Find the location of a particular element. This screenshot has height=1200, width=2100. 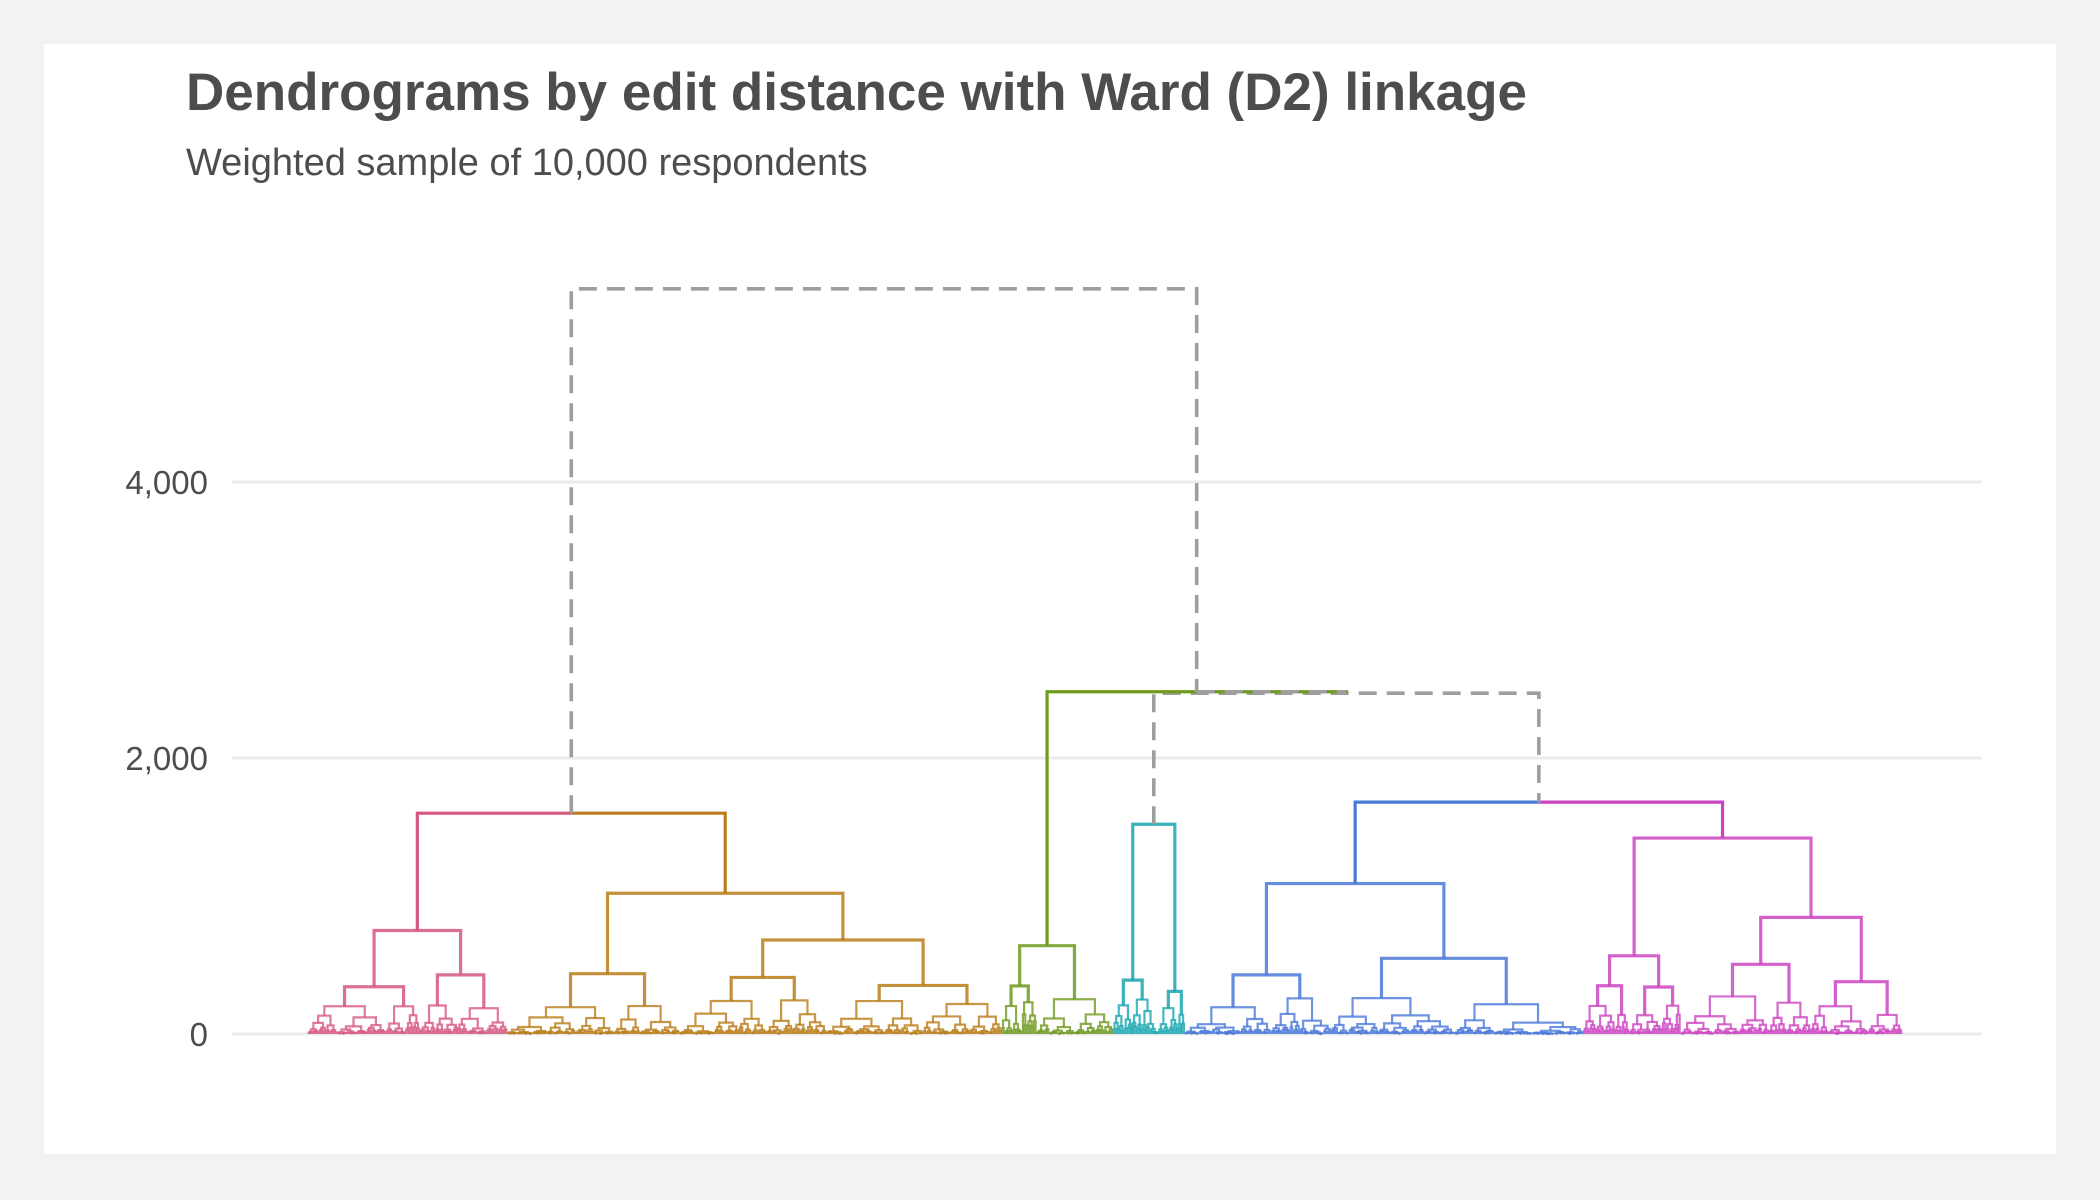

left-group-link-a is located at coordinates (493, 871).